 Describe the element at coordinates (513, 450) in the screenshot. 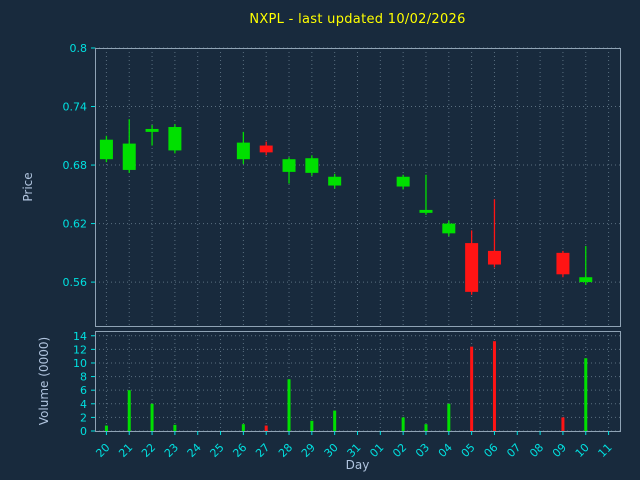

I see `x-tick-label: 07` at that location.